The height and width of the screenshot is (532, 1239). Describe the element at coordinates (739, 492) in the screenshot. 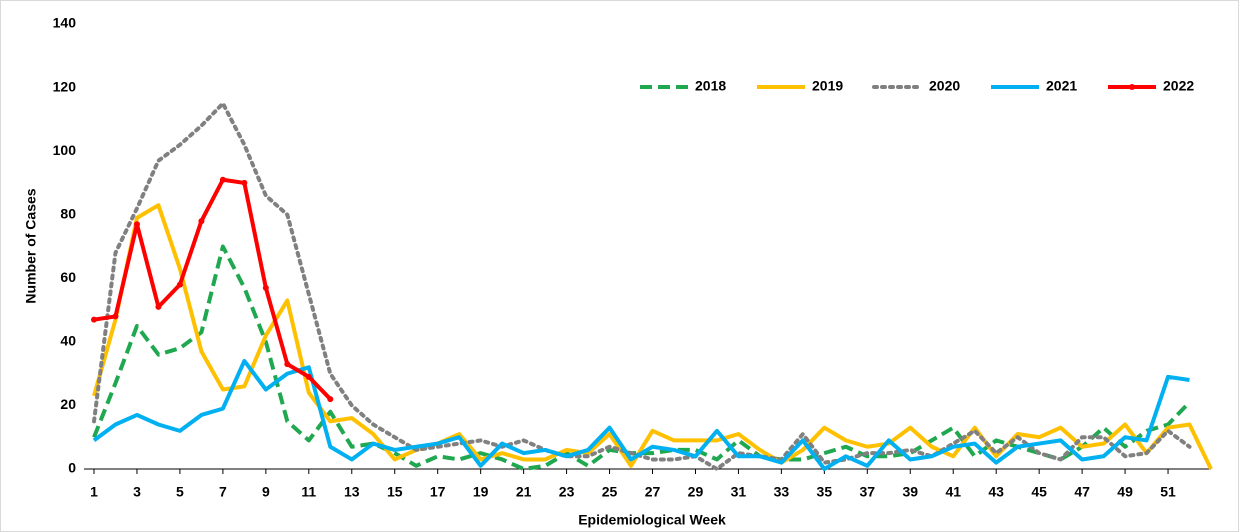

I see `x-tick-label: 31` at that location.